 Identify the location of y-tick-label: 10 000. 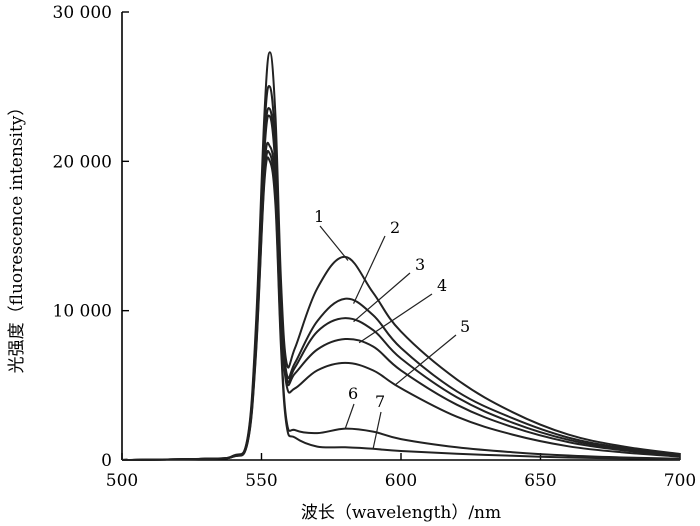
(82, 312).